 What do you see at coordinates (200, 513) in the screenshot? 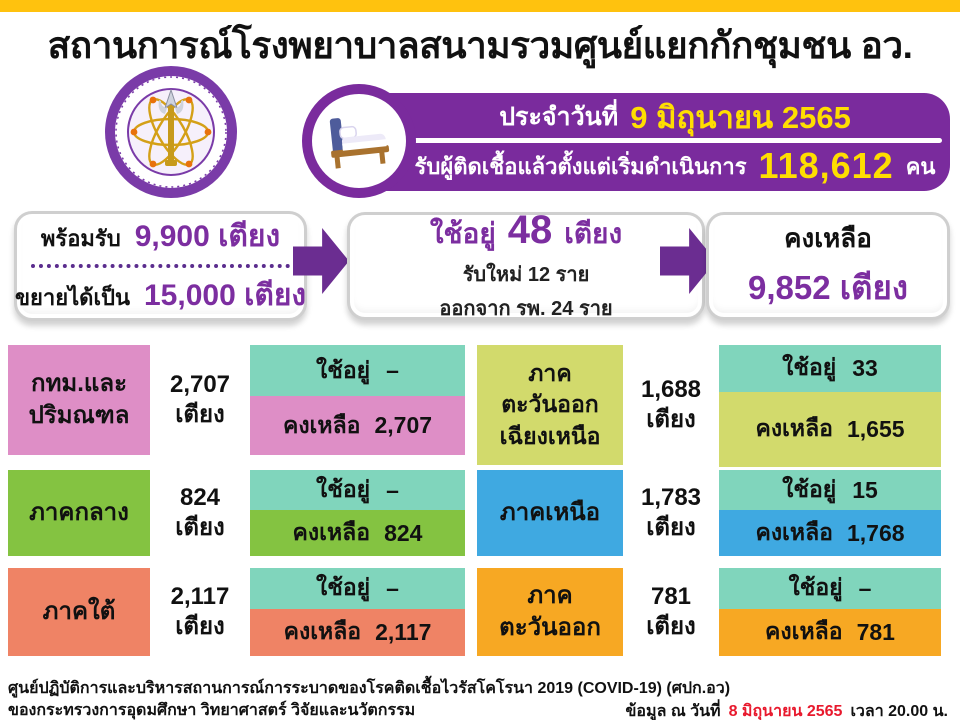
I see `region-central-total: 824 เตียง` at bounding box center [200, 513].